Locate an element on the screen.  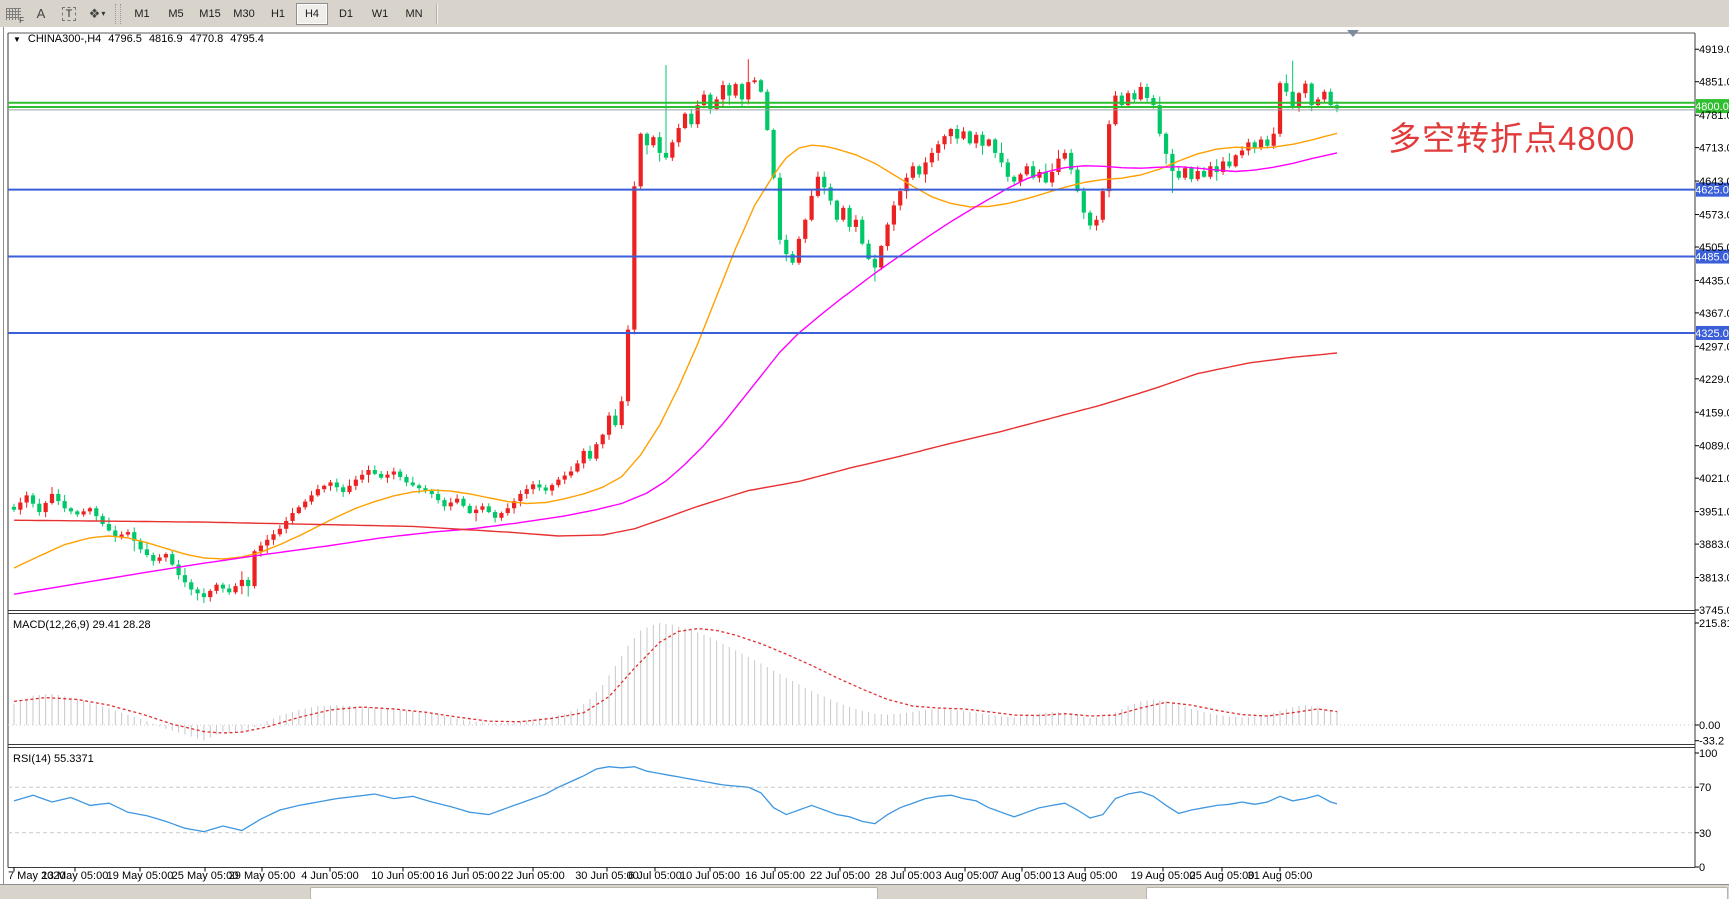
svg-text: 4713.0 is located at coordinates (1714, 149).